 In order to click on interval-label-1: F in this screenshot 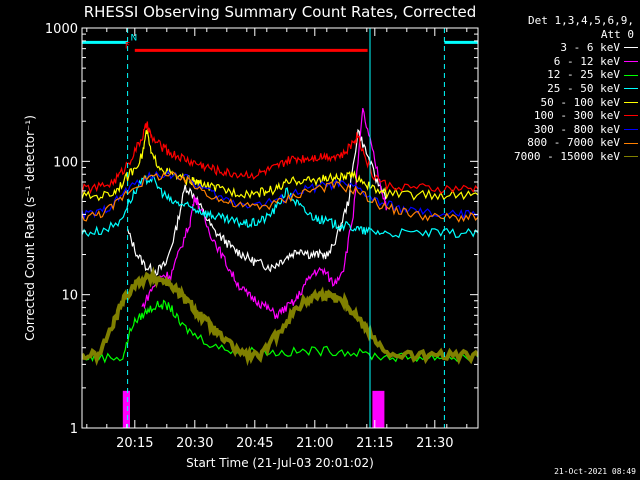, I will do `click(127, 46)`.